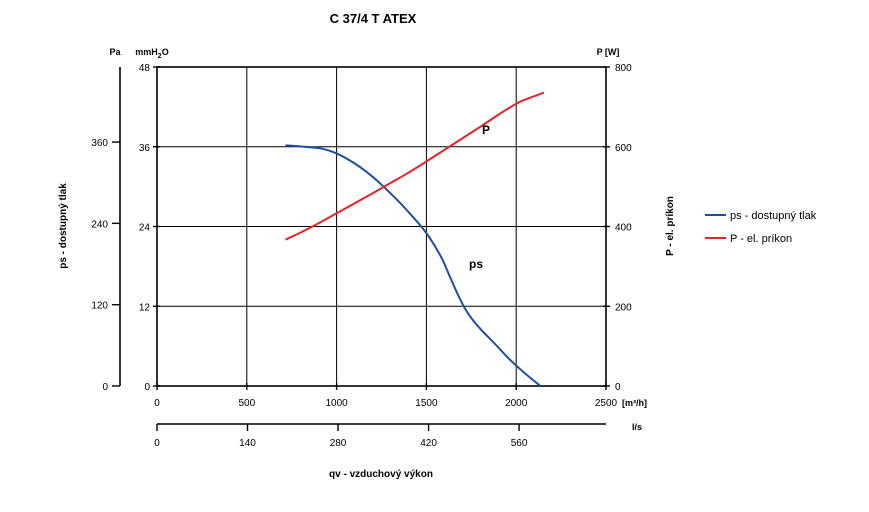 This screenshot has height=512, width=869. What do you see at coordinates (157, 443) in the screenshot?
I see `ls-tick-label: 0` at bounding box center [157, 443].